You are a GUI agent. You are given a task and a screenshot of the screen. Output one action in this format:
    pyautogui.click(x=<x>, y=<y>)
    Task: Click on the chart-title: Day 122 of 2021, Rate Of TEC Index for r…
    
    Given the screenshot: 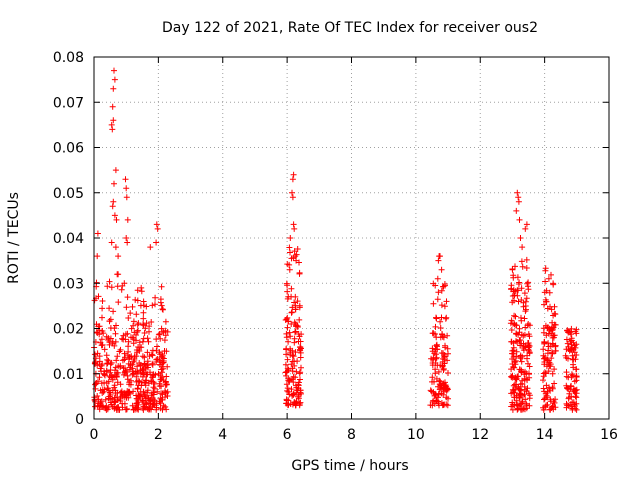 What is the action you would take?
    pyautogui.click(x=350, y=28)
    